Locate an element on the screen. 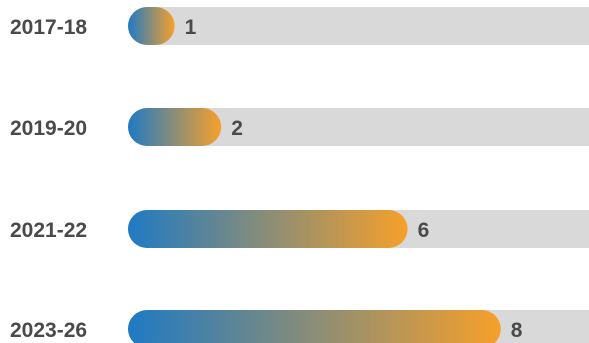 This screenshot has width=589, height=343. value-label: 6 is located at coordinates (424, 230).